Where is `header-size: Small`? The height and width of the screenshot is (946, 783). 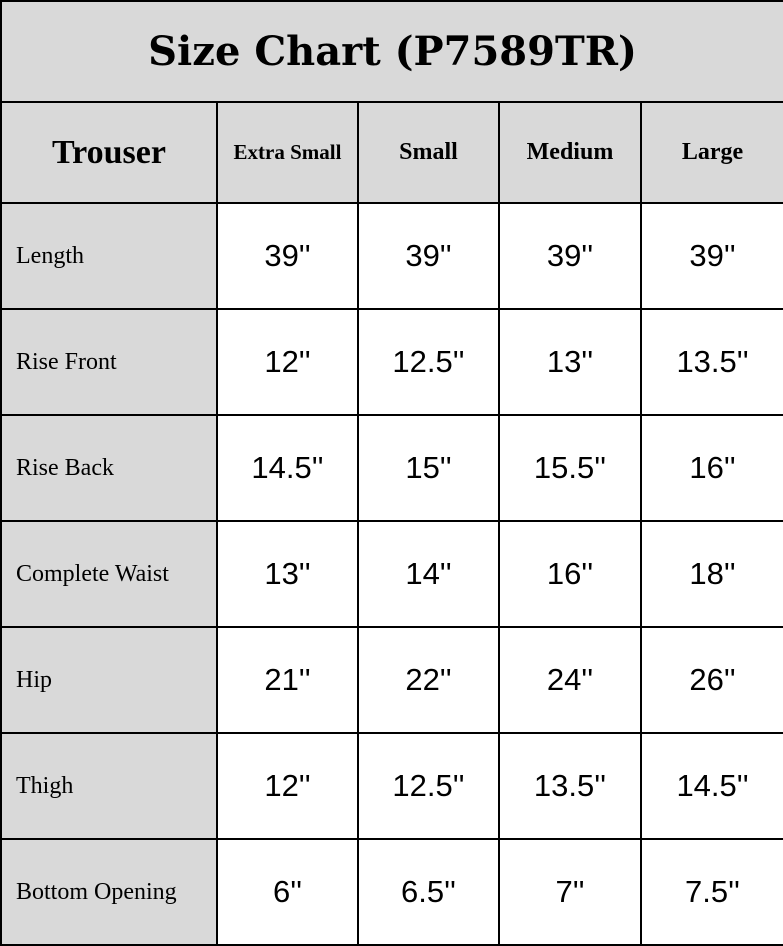
header-size: Small is located at coordinates (428, 152).